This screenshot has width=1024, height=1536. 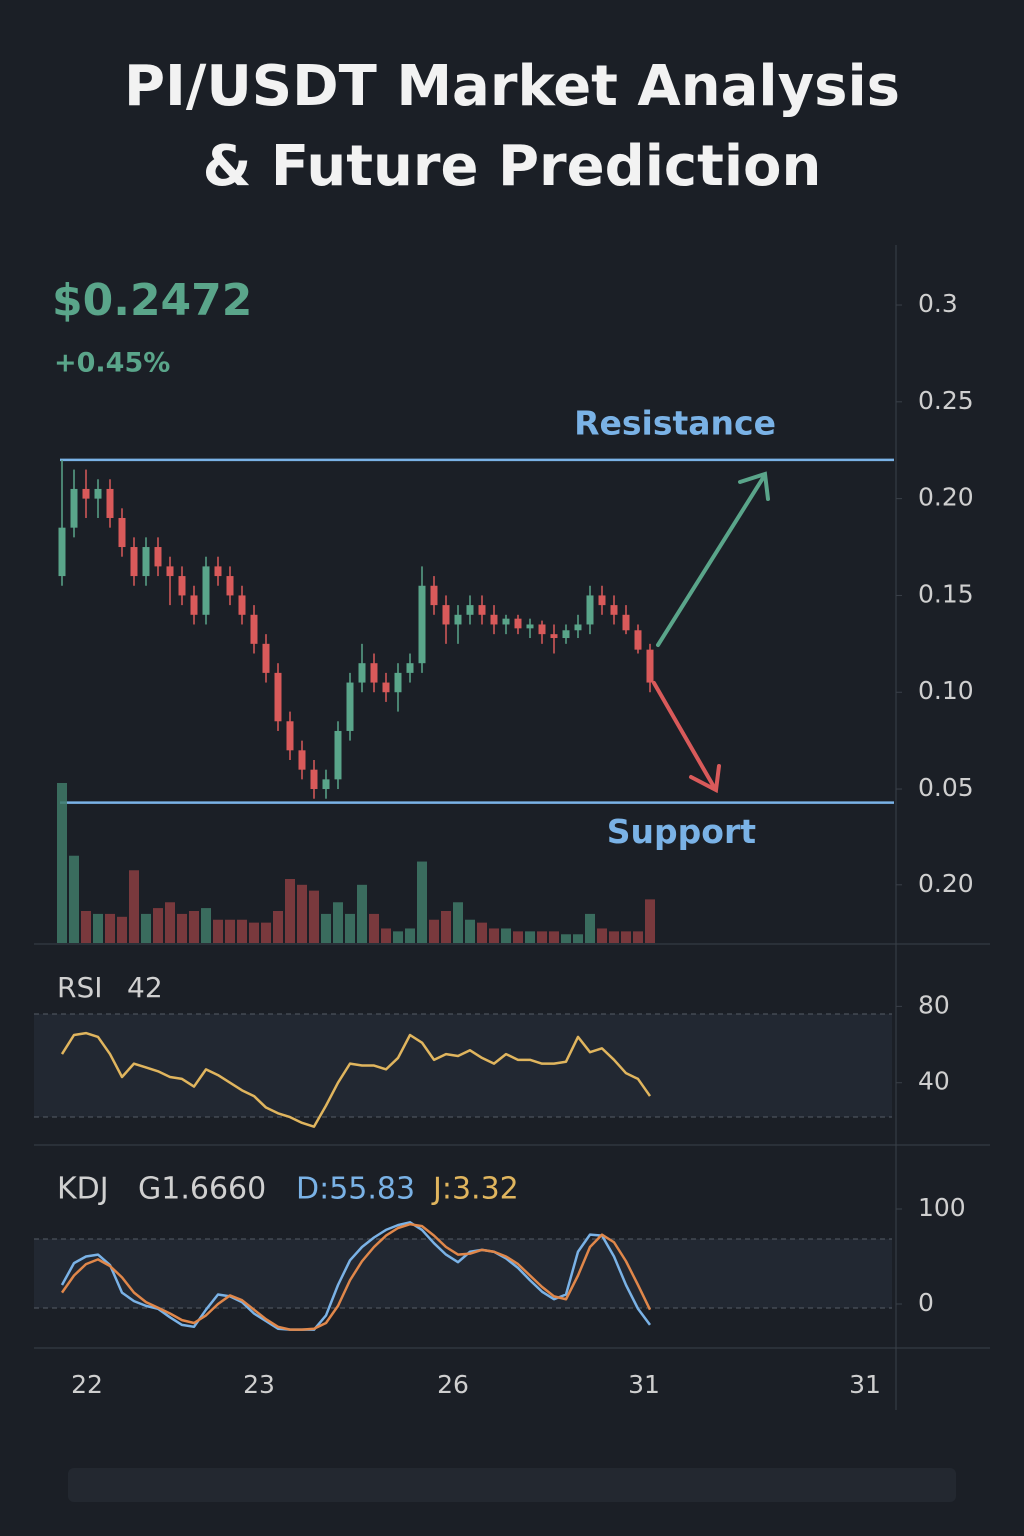 I want to click on y-tick-label: 40, so click(x=934, y=1081).